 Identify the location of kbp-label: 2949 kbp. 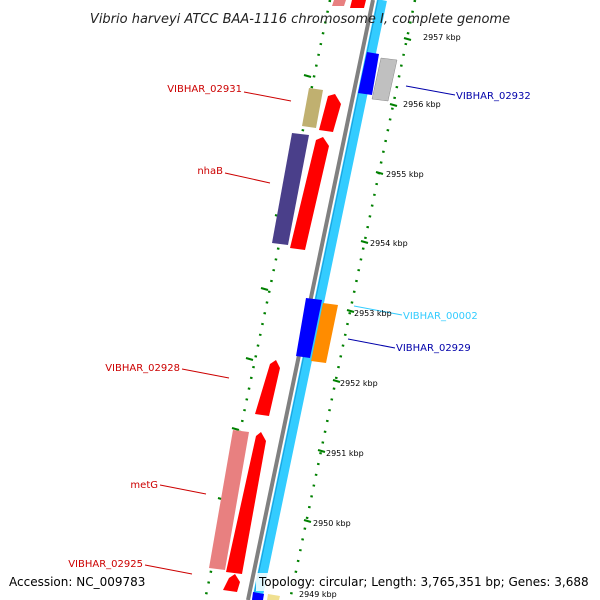
(318, 594).